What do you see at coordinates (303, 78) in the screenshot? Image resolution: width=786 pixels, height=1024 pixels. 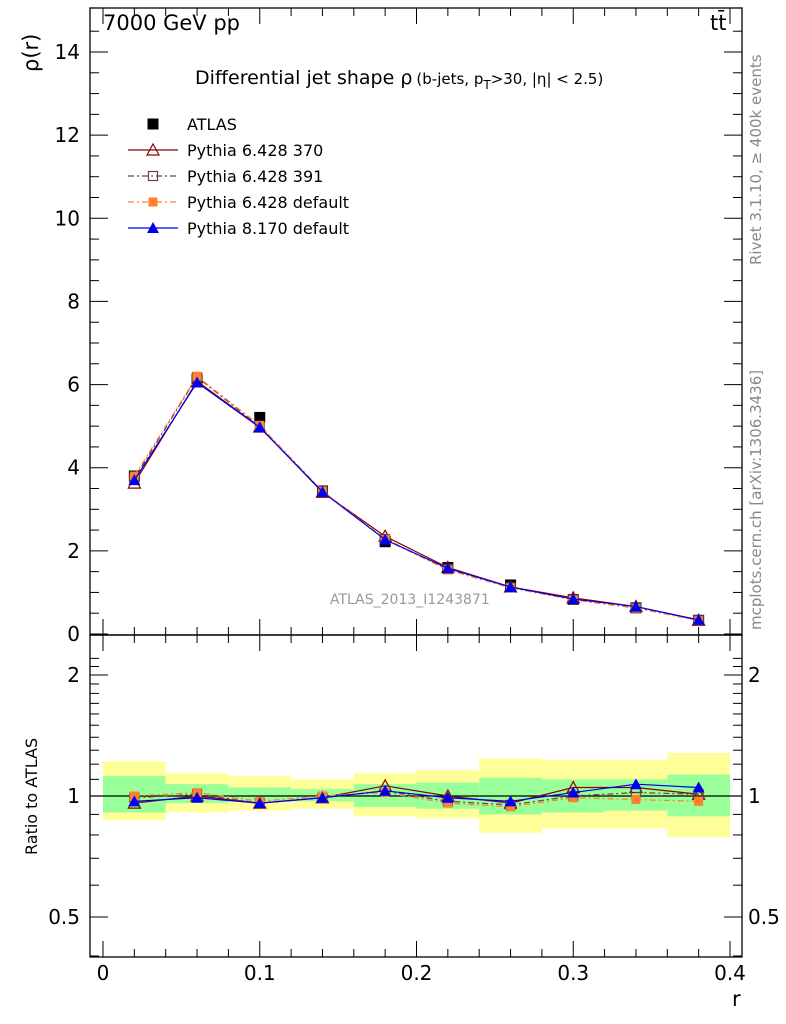 I see `title-main: Differential jet shape ρ` at bounding box center [303, 78].